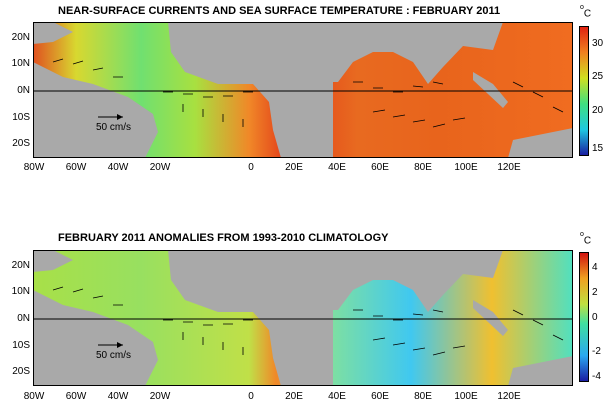 Image resolution: width=608 pixels, height=408 pixels. Describe the element at coordinates (595, 267) in the screenshot. I see `bottom-colorbar-tick-4: 4` at that location.